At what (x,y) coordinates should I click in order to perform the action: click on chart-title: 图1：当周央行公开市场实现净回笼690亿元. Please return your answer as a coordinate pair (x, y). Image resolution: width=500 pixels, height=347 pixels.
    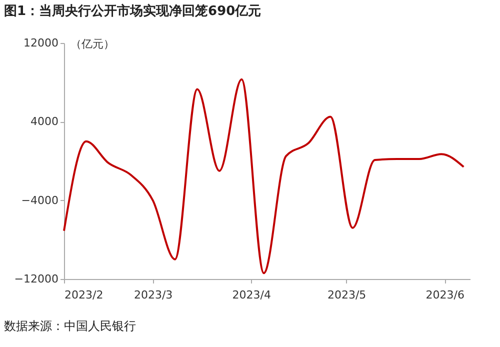
    Looking at the image, I should click on (133, 11).